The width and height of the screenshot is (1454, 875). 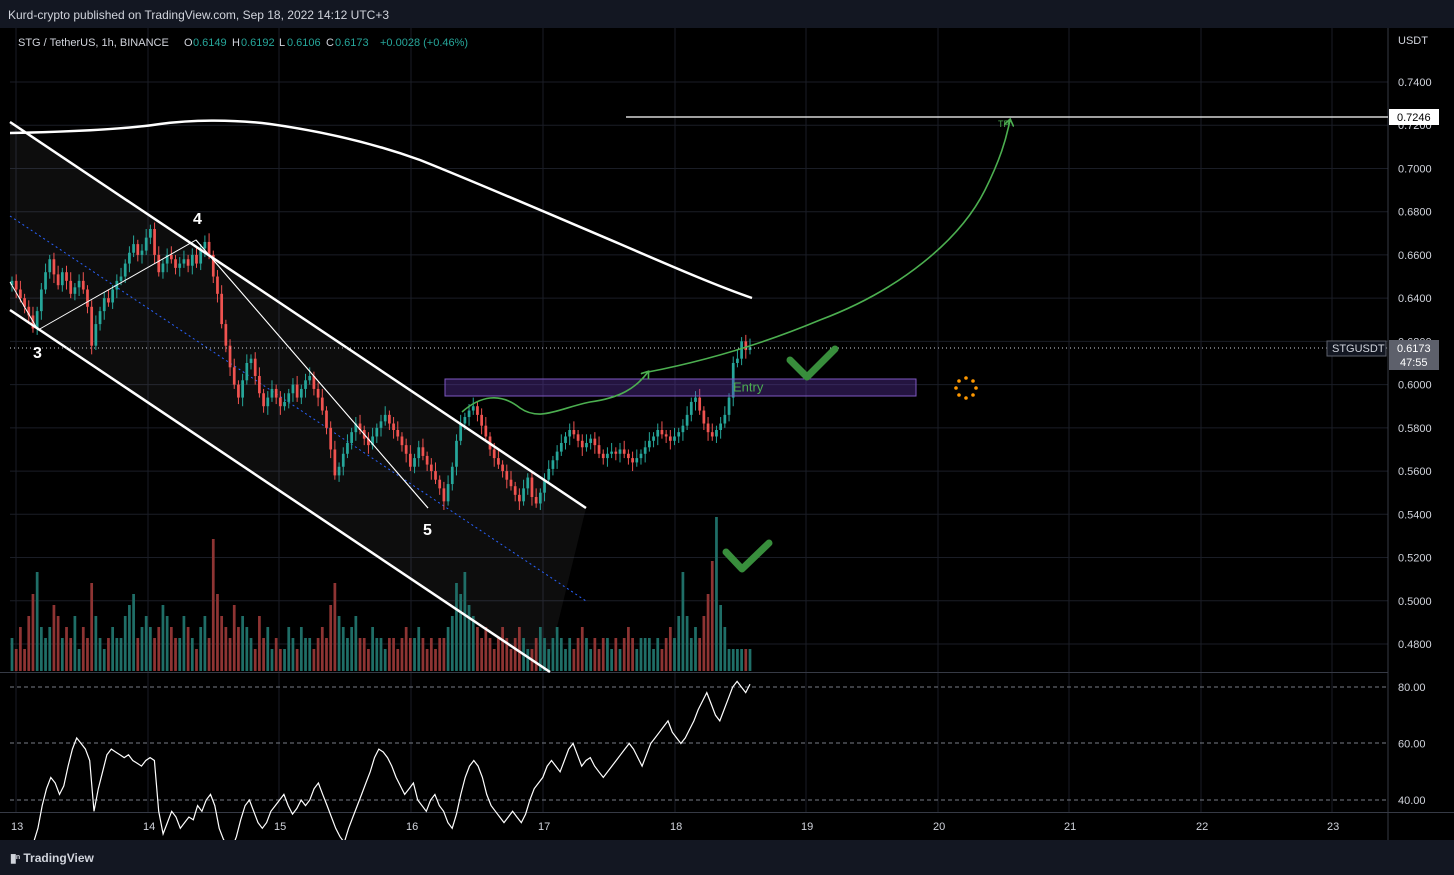 I want to click on wave-start-line, so click(x=24, y=306).